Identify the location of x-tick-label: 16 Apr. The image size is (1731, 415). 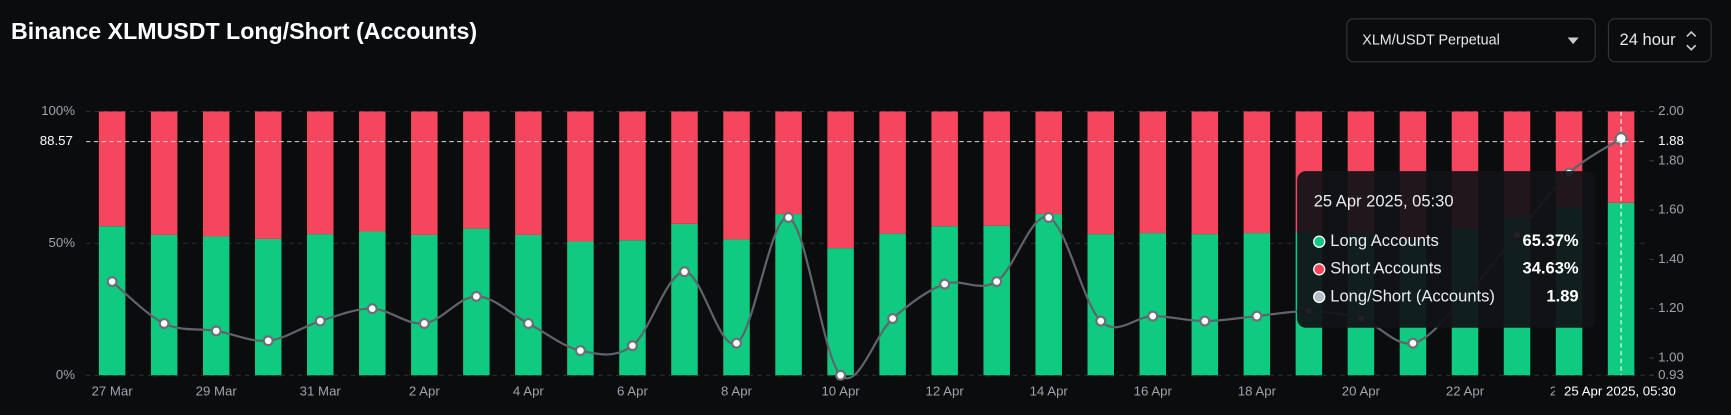
(1153, 390).